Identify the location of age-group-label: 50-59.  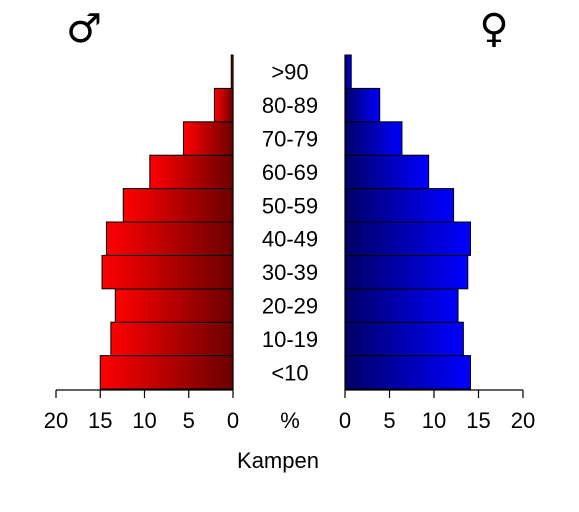
(290, 205).